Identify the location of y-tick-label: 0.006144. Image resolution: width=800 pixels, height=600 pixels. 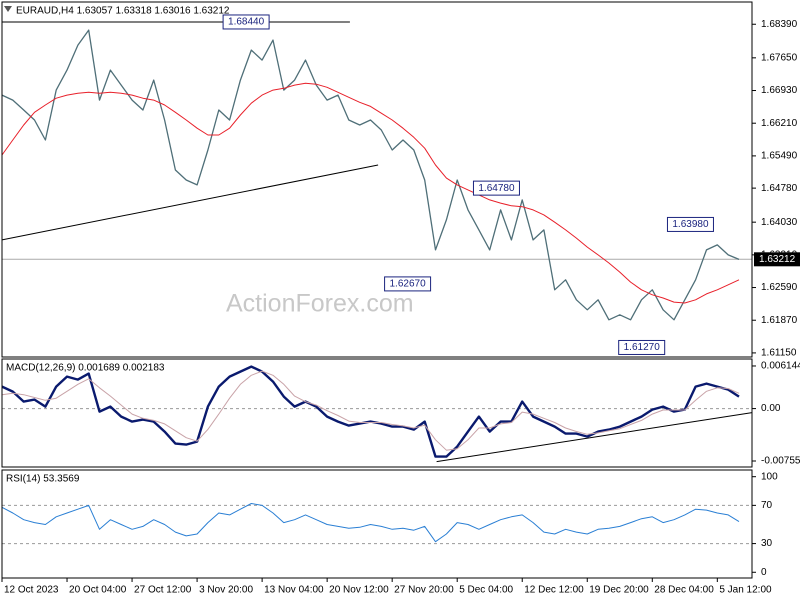
(780, 366).